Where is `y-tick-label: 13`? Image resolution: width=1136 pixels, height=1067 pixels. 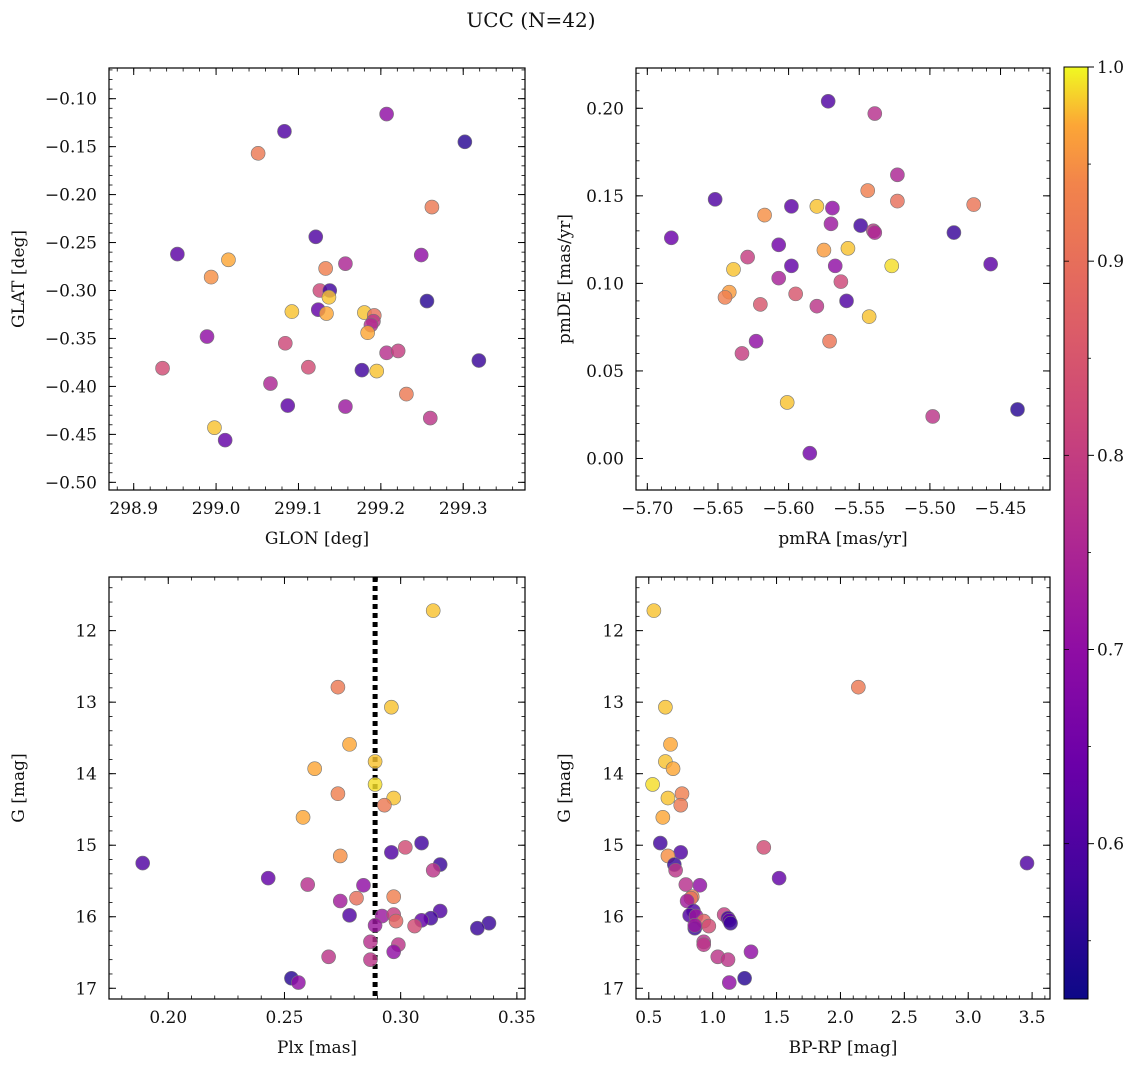
y-tick-label: 13 is located at coordinates (86, 703).